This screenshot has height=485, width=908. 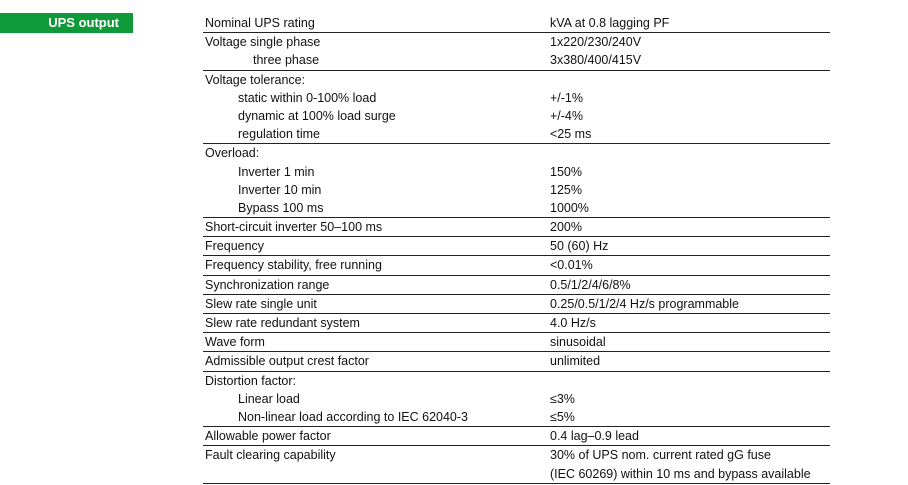 What do you see at coordinates (516, 98) in the screenshot?
I see `spec-row: static within 0-100% load +/-1%` at bounding box center [516, 98].